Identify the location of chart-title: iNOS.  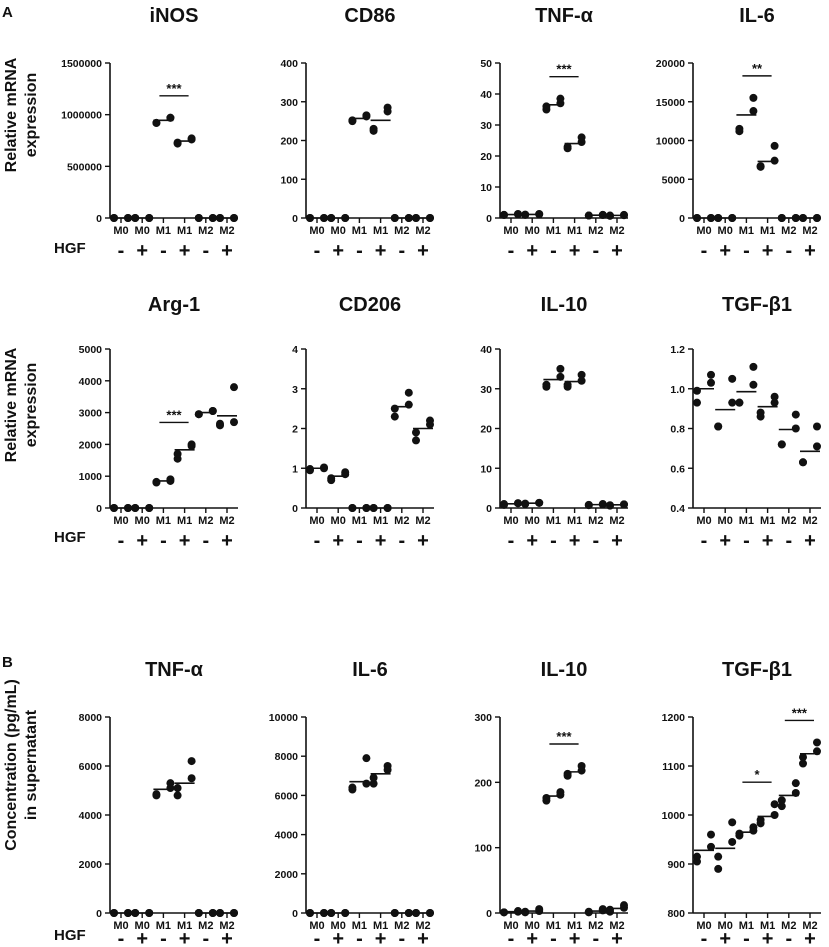
(174, 16).